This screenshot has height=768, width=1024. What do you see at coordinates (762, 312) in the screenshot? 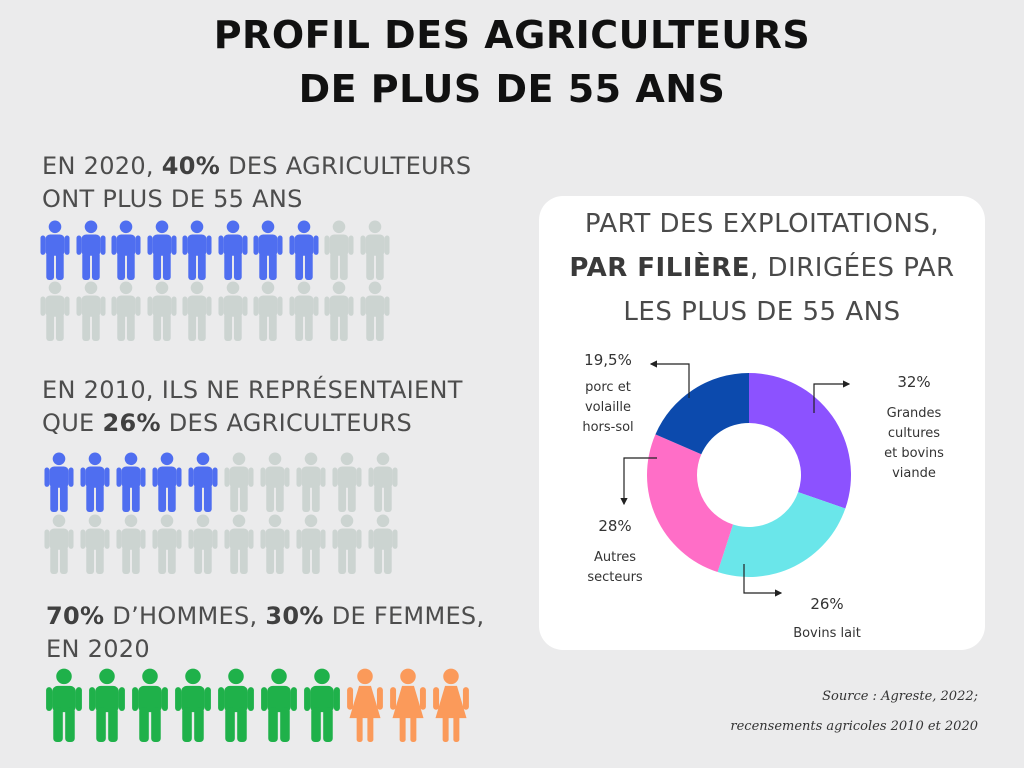
I see `chart-title-line3: LES PLUS DE 55 ANS` at bounding box center [762, 312].